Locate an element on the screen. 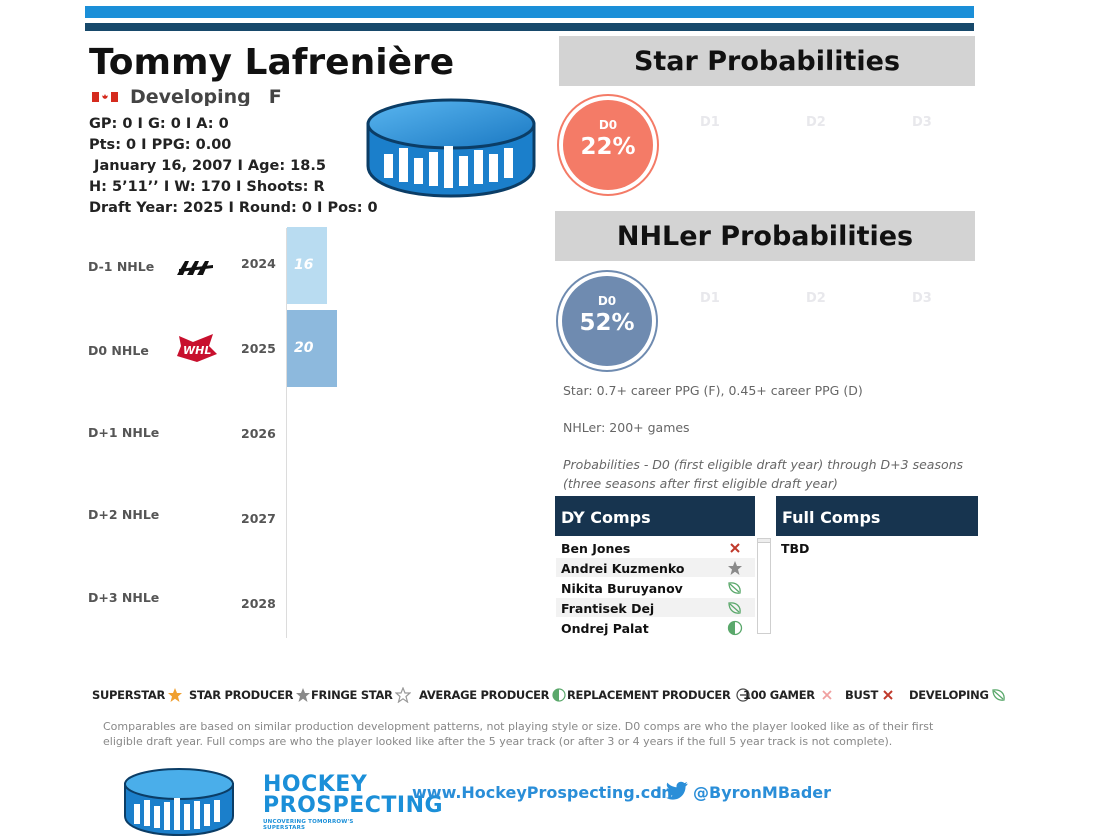  legend-100-gamer: 100 GAMER is located at coordinates (789, 695).